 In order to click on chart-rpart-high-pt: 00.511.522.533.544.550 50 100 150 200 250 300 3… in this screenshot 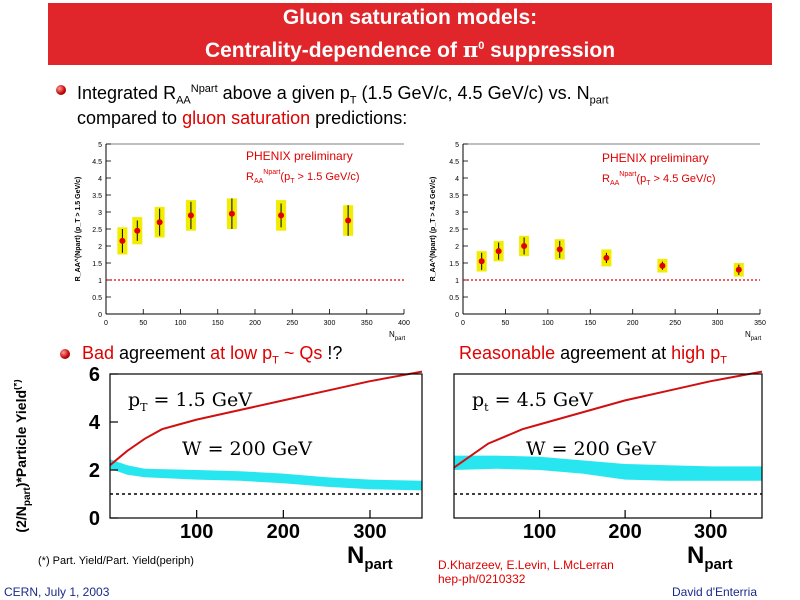, I will do `click(597, 241)`.